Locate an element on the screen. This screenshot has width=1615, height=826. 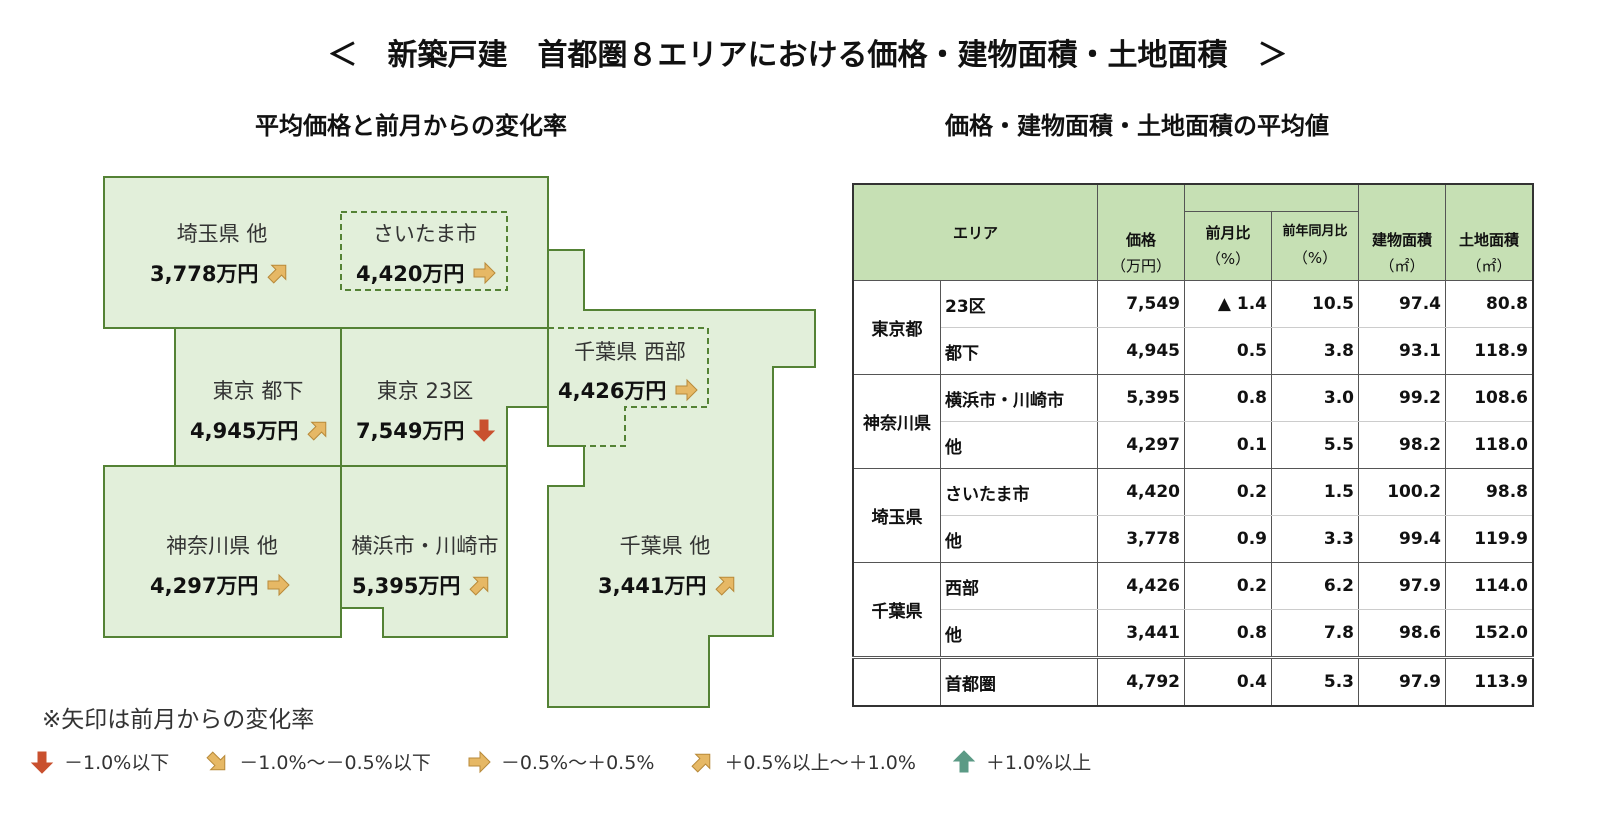
region-price: 5,395万円 is located at coordinates (422, 585).